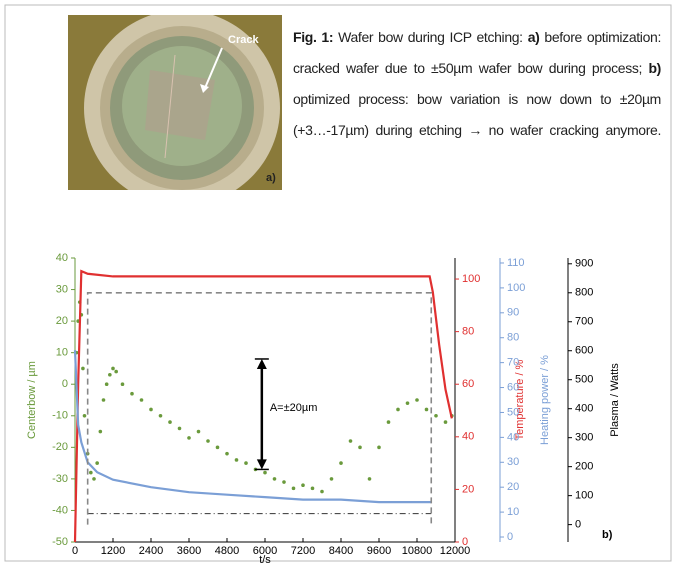  What do you see at coordinates (513, 387) in the screenshot?
I see `y3-tick-label: 60` at bounding box center [513, 387].